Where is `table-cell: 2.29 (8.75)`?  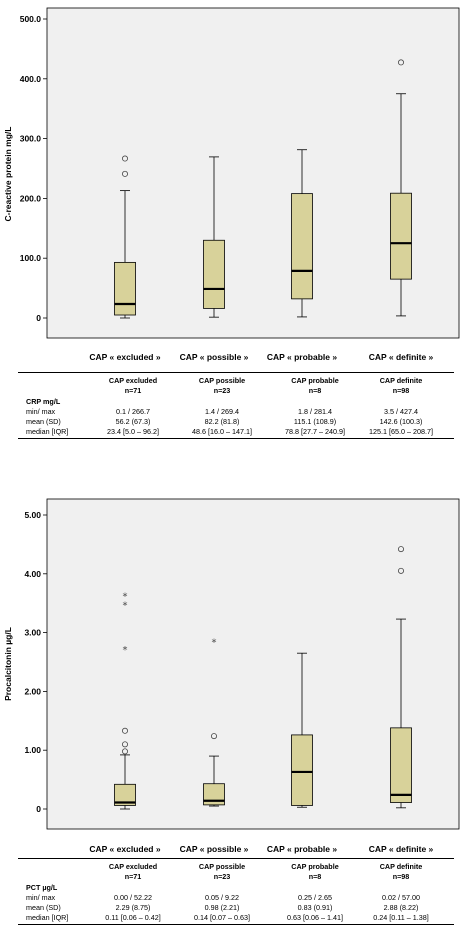
table-cell: 2.29 (8.75) is located at coordinates (133, 907).